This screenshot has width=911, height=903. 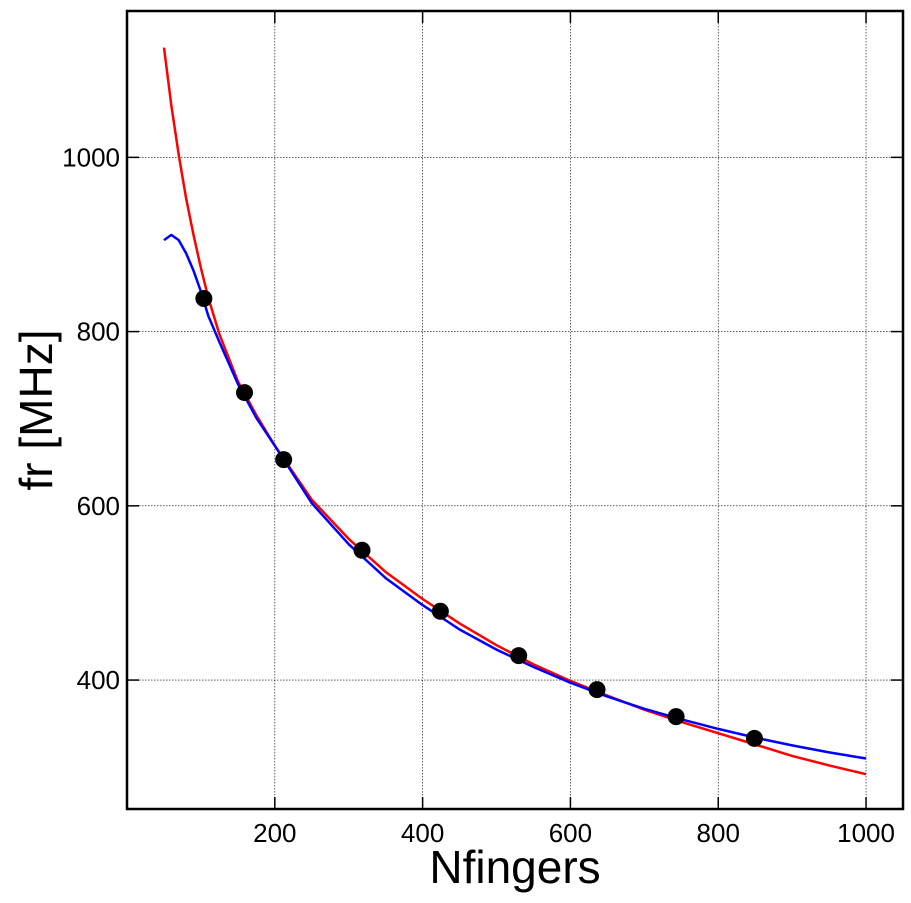 I want to click on x-tick-label: 400, so click(x=422, y=833).